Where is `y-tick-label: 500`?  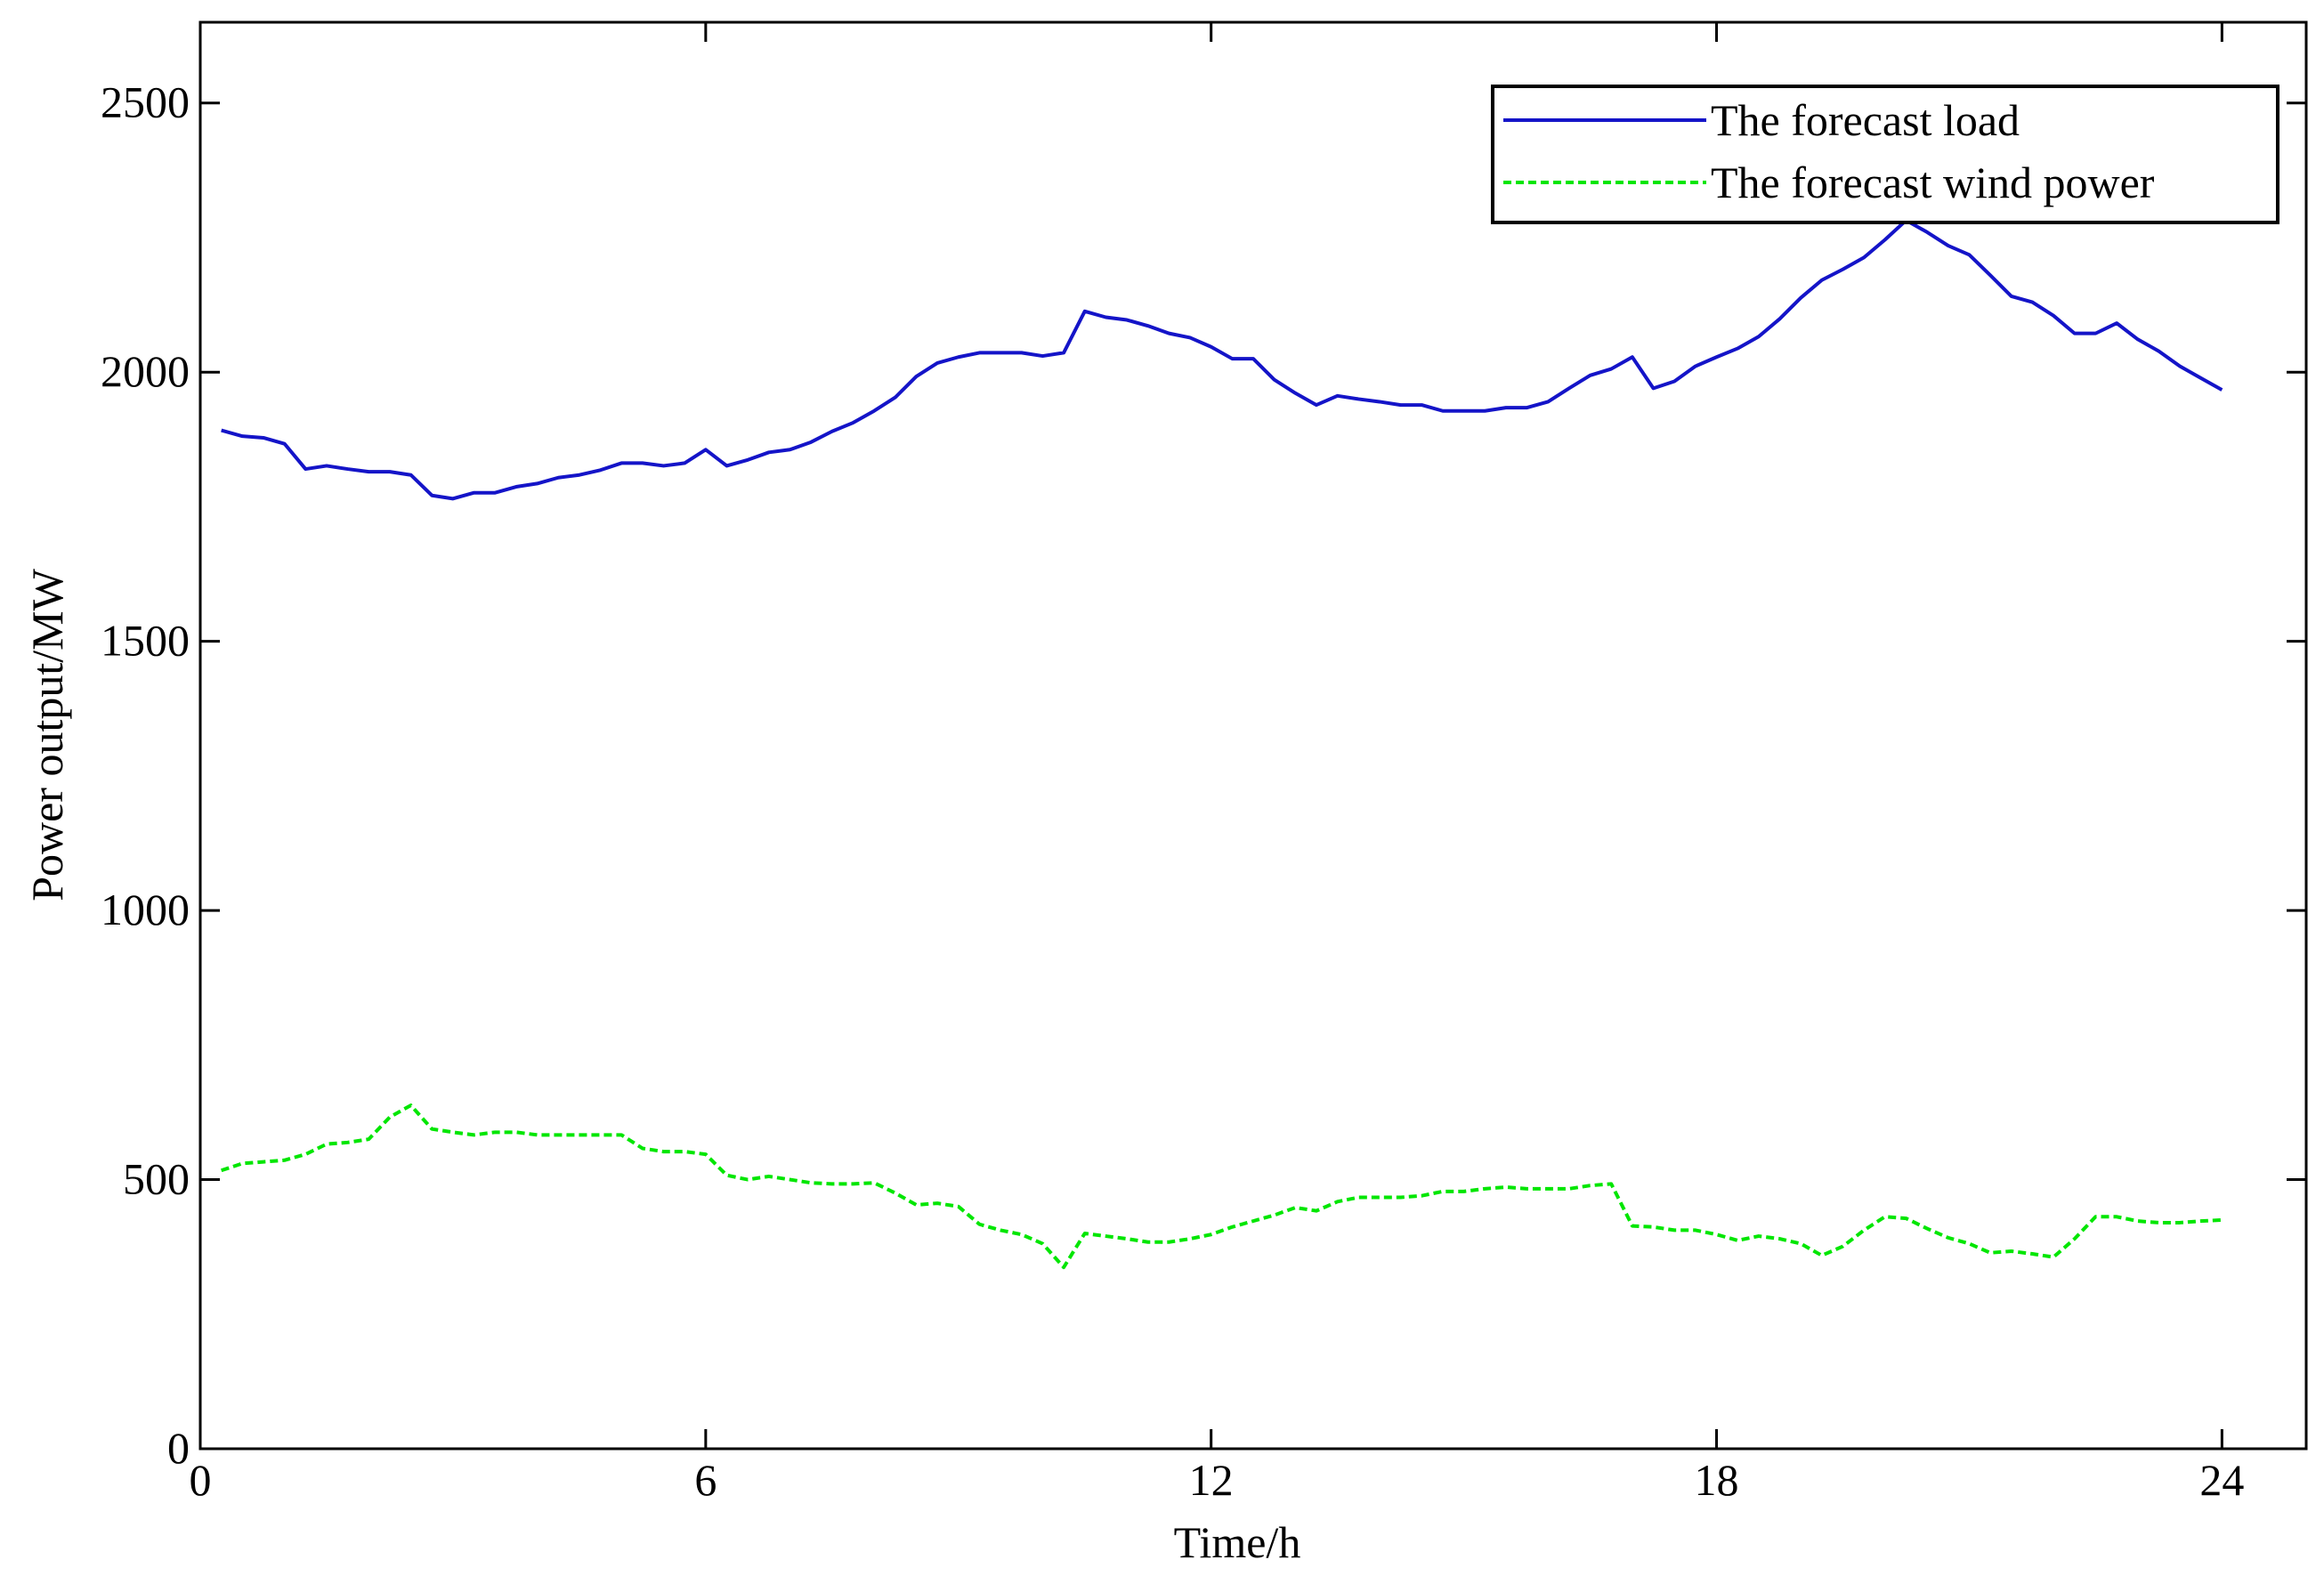 y-tick-label: 500 is located at coordinates (156, 1179).